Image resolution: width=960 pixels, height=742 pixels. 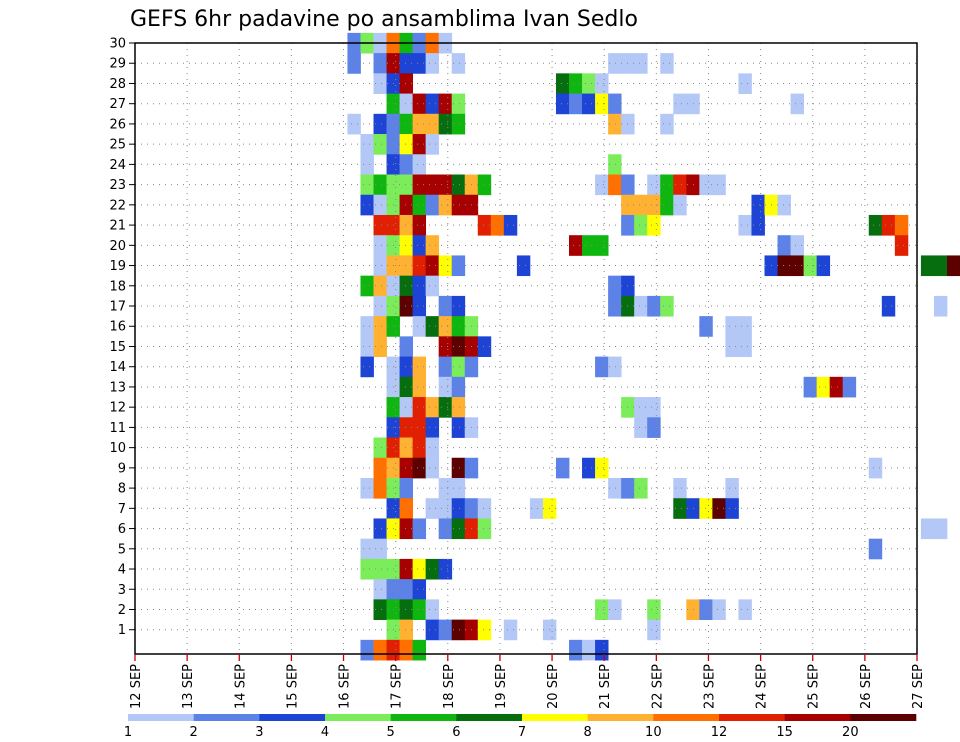 I want to click on y-tick-label-16: 16, so click(x=117, y=327).